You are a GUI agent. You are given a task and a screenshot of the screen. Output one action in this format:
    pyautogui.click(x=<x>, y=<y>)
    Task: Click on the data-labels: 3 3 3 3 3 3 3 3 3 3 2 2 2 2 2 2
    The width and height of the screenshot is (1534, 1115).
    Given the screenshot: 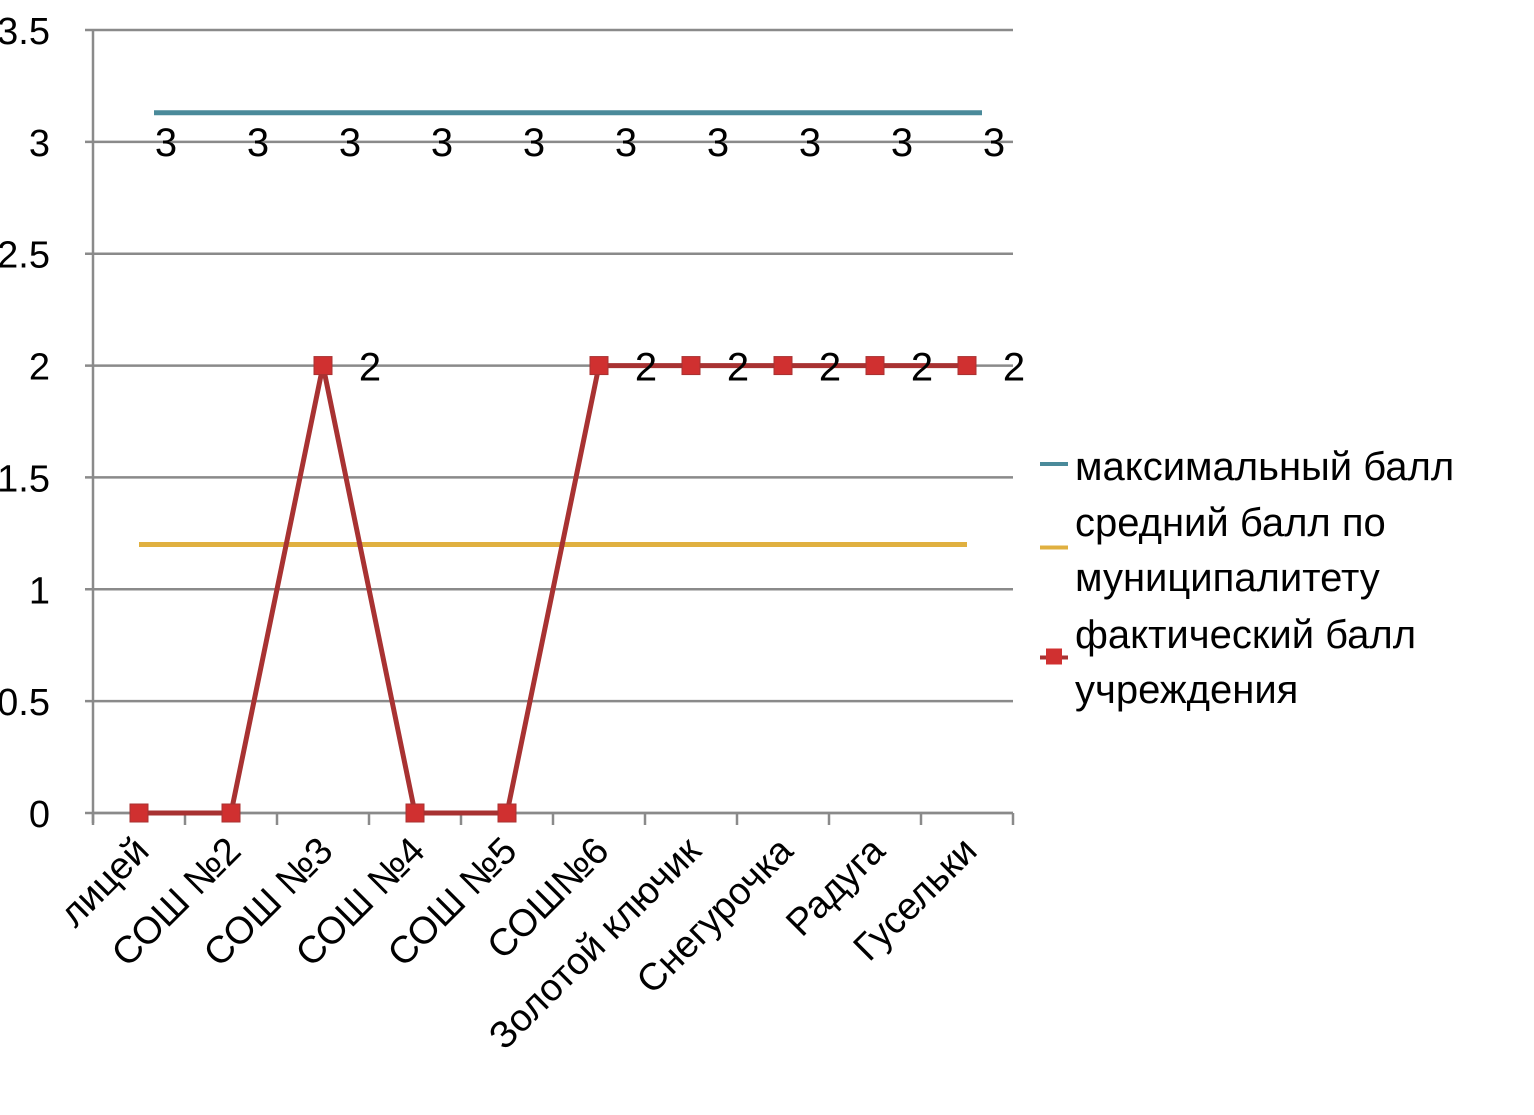 What is the action you would take?
    pyautogui.click(x=590, y=255)
    